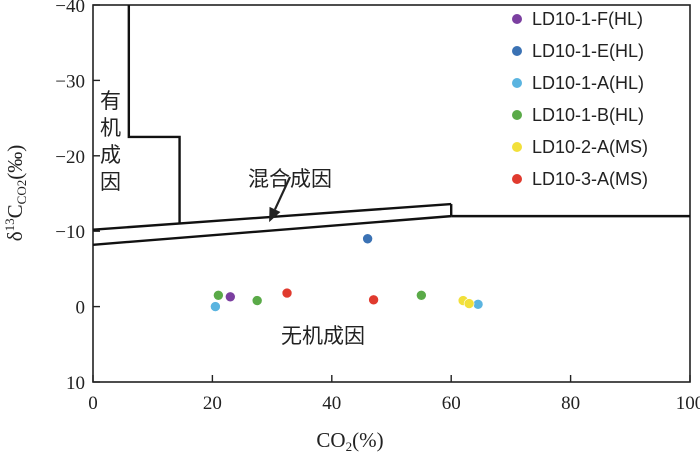 Image resolution: width=700 pixels, height=453 pixels. What do you see at coordinates (688, 403) in the screenshot?
I see `x-tick-label: 100` at bounding box center [688, 403].